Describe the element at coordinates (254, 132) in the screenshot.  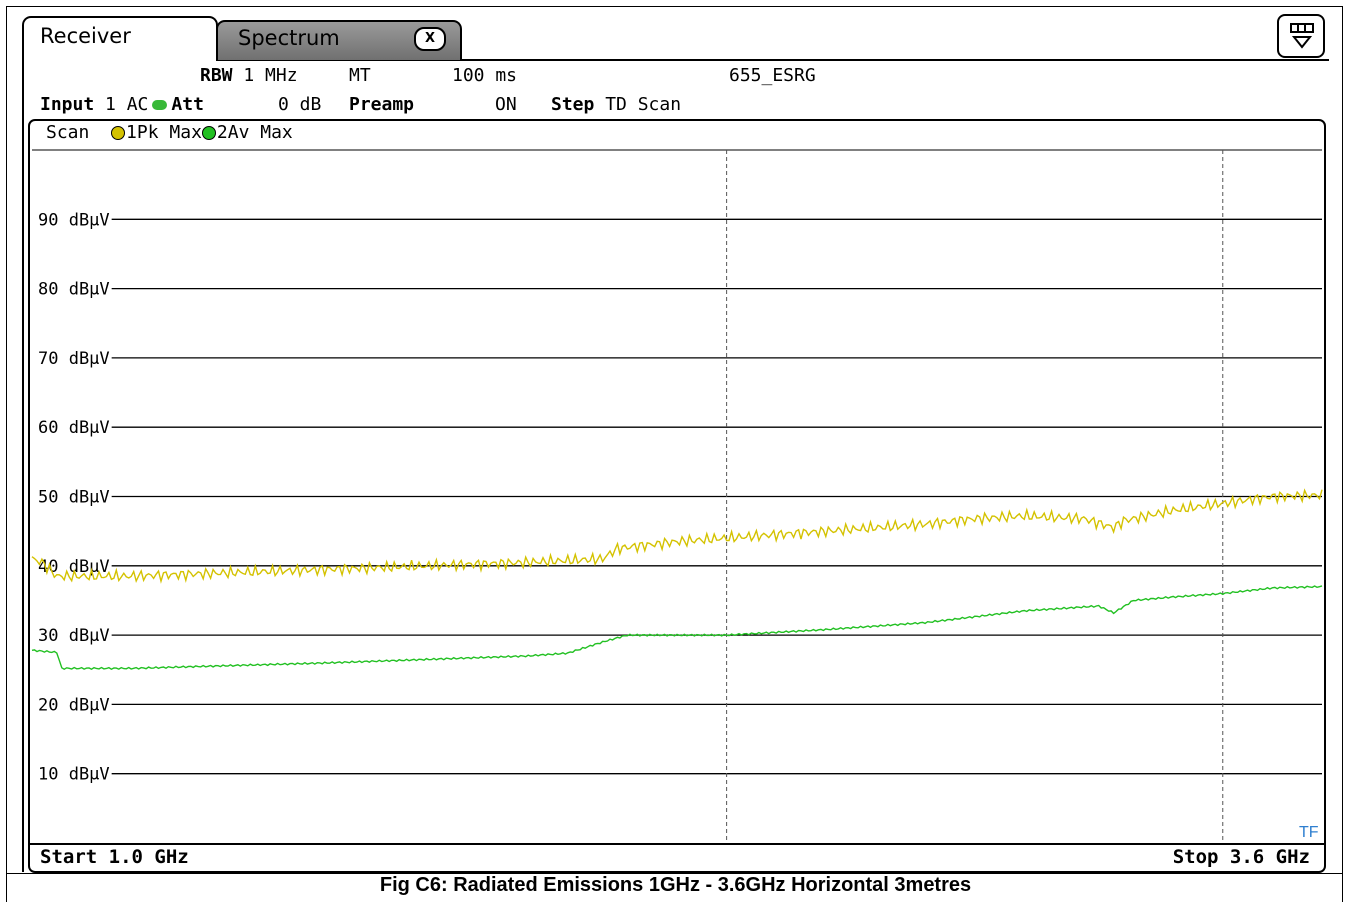
I see `trace2-label: 2Av Max` at that location.